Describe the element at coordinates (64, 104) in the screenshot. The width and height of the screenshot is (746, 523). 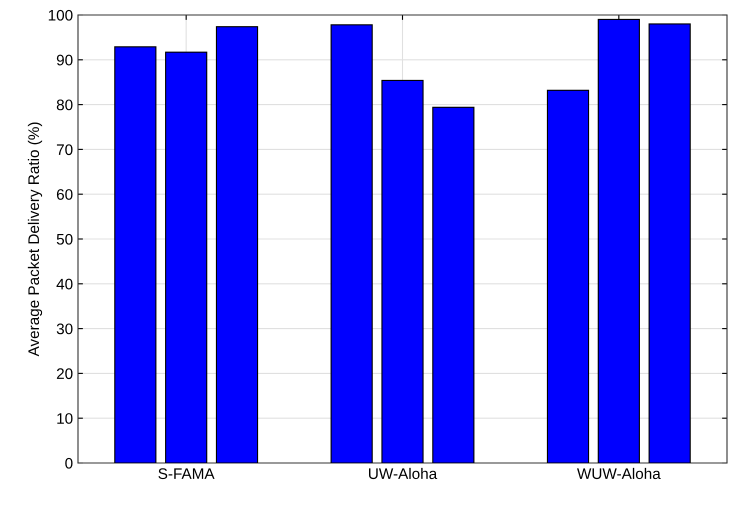
I see `y-tick-label: 80` at that location.